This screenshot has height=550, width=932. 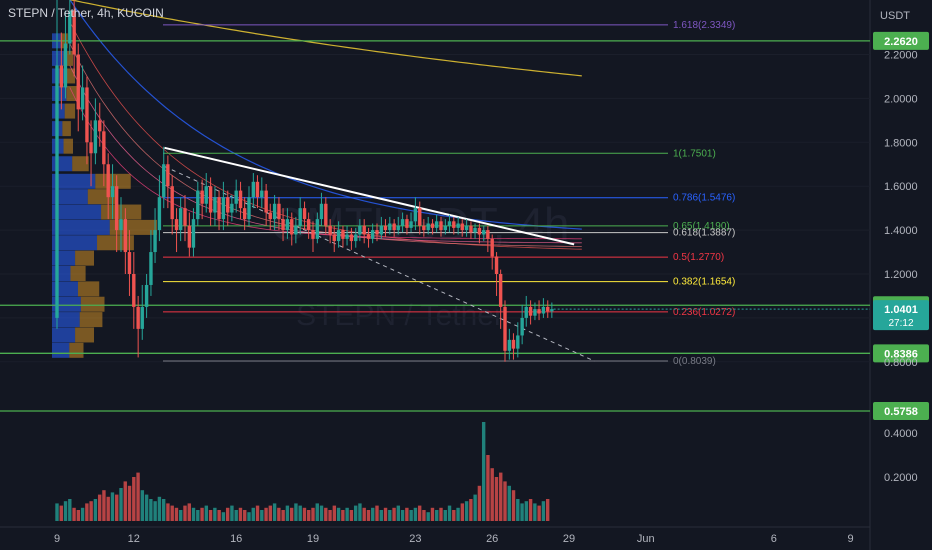 I want to click on price-tick-label: 2.0000, so click(x=901, y=99).